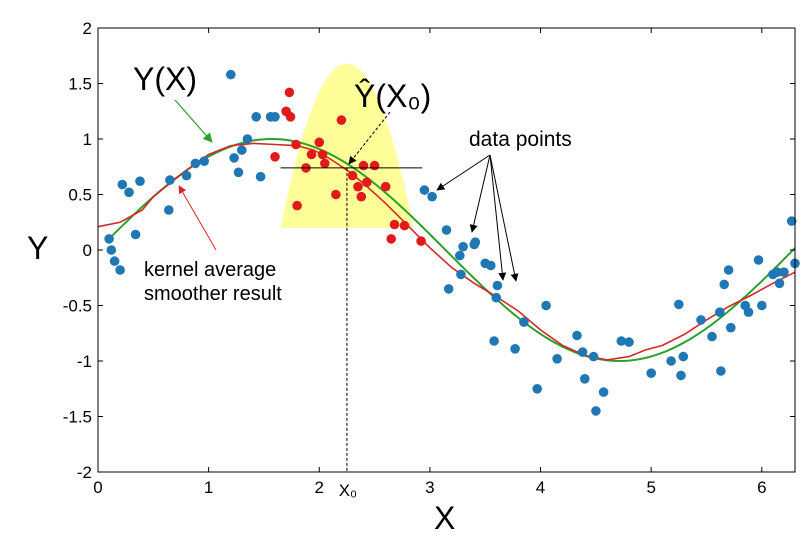 The height and width of the screenshot is (544, 811). I want to click on x-tick-label: 6, so click(761, 487).